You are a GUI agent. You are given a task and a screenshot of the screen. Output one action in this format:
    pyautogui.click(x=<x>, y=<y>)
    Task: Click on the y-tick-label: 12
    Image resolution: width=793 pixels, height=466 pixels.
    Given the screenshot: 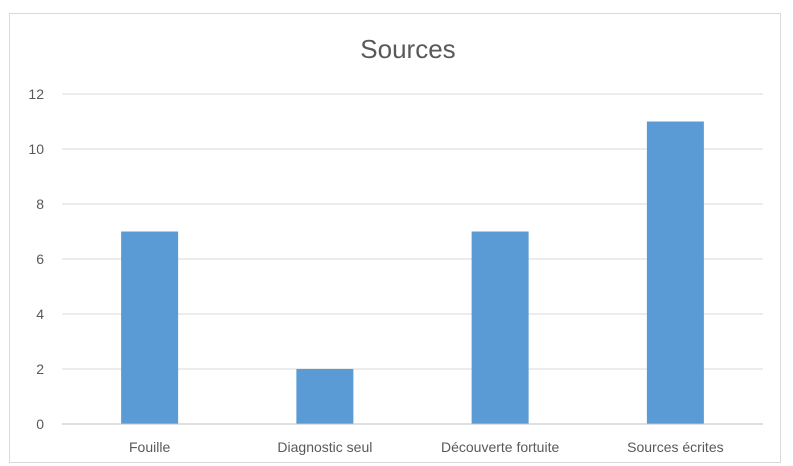 What is the action you would take?
    pyautogui.click(x=36, y=94)
    